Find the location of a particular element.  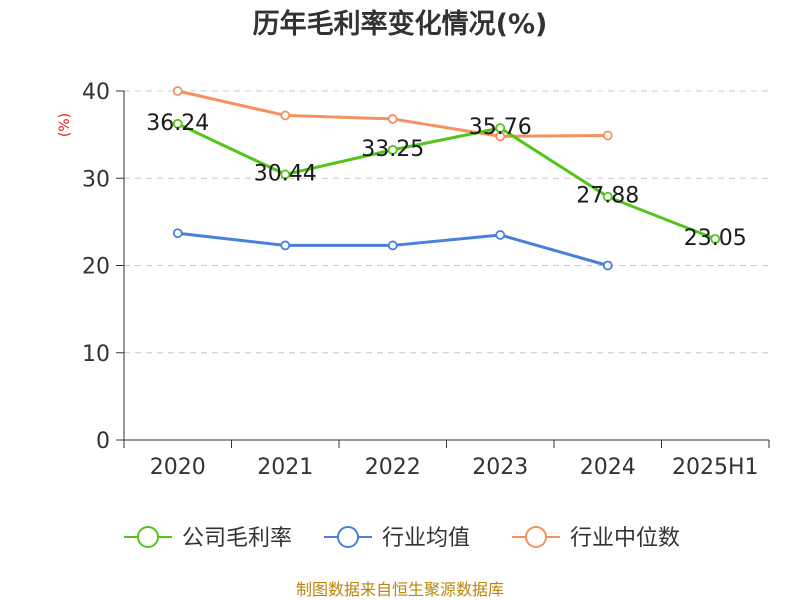

x-tick-label: 2022 is located at coordinates (393, 467).